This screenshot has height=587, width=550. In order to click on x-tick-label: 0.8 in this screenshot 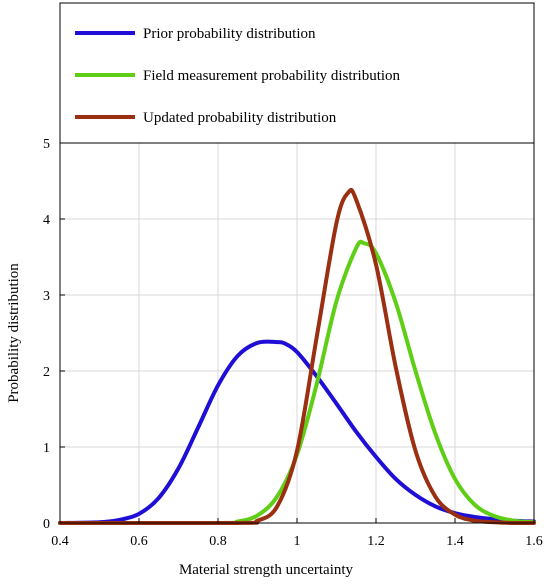, I will do `click(218, 541)`.